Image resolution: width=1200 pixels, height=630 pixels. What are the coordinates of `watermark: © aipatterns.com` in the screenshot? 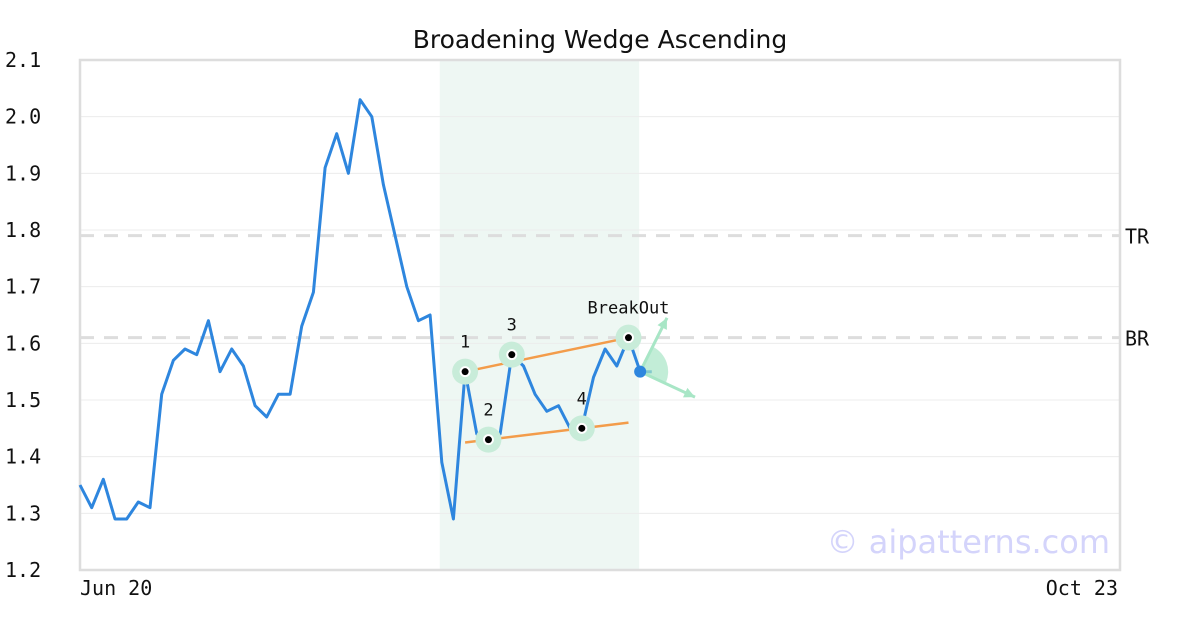 It's located at (968, 542).